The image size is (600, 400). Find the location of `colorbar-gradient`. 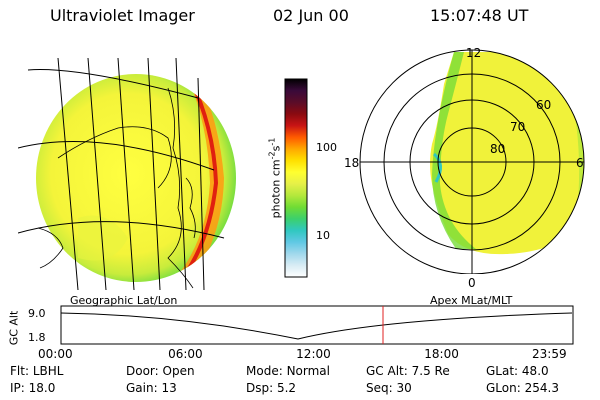

colorbar-gradient is located at coordinates (296, 178).